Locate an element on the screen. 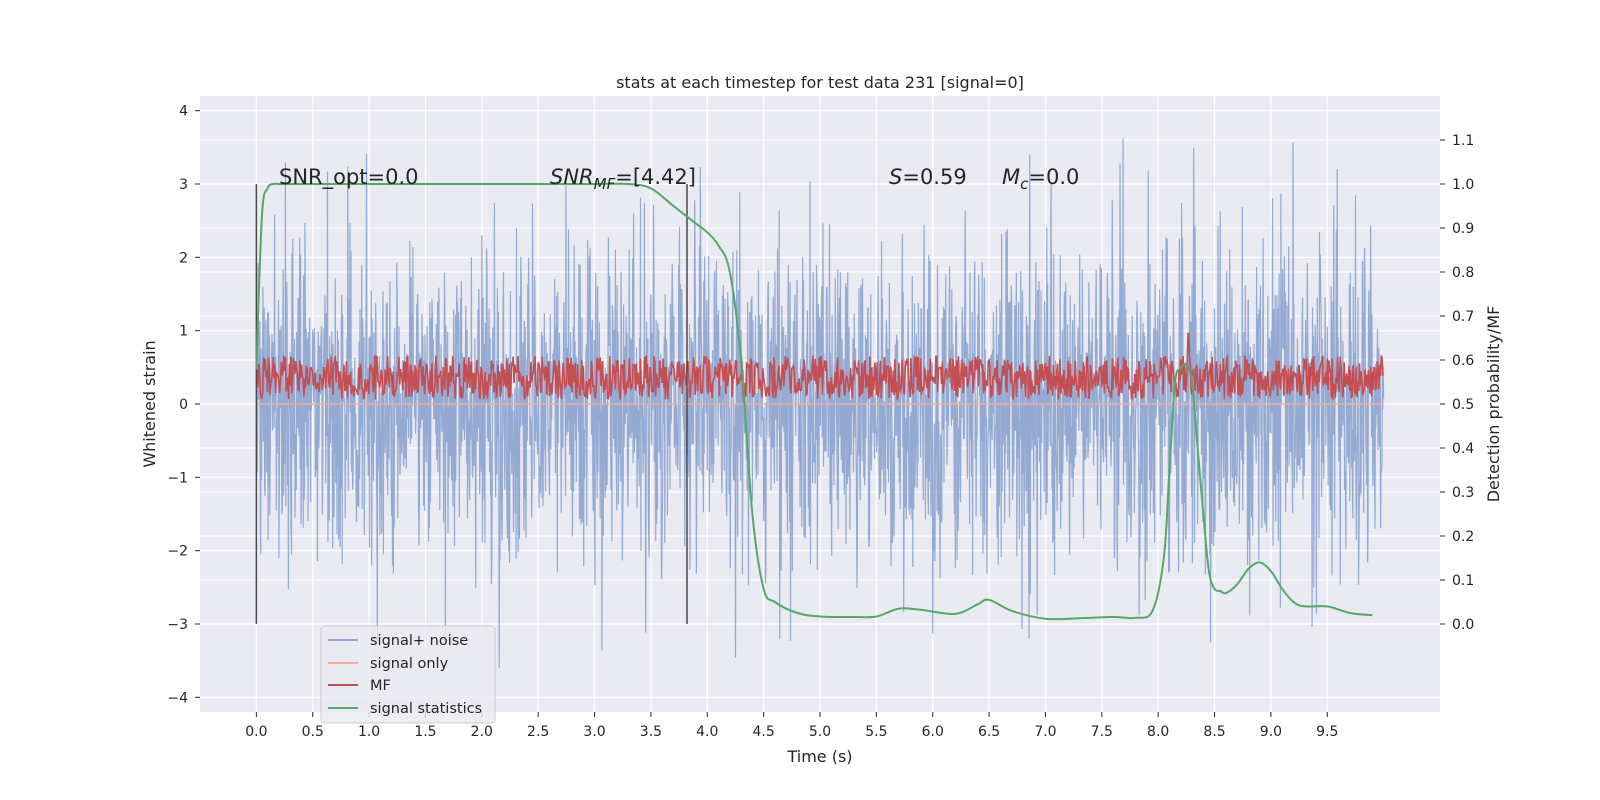  x-tick-label: 8.5 is located at coordinates (1214, 732).